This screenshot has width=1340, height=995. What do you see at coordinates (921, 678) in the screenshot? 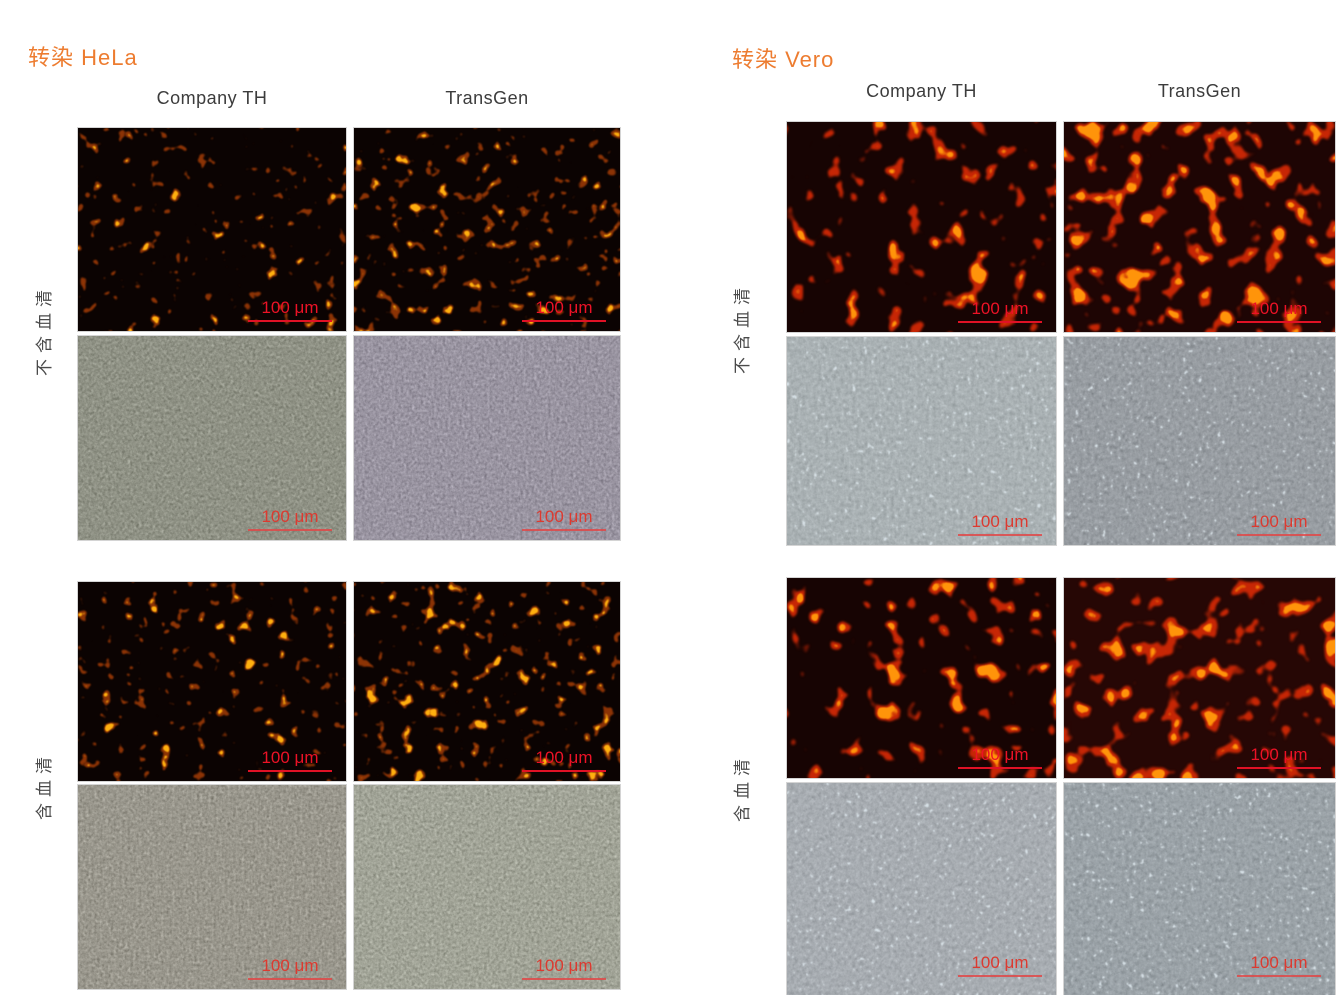
I see `panel-vero-serum-company-th-fluorescence-image: 100 μm` at bounding box center [921, 678].